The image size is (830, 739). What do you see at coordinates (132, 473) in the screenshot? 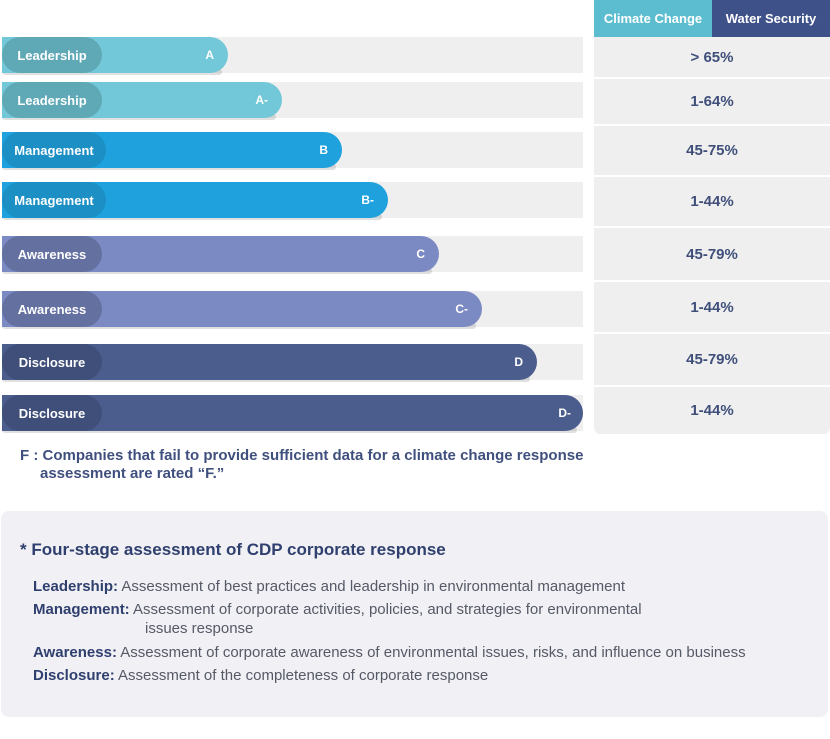
I see `footnote-line-2: assessment are rated “F.”` at bounding box center [132, 473].